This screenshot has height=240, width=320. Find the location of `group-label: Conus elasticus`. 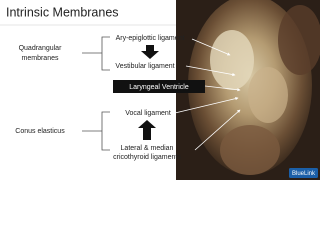

group-label: Conus elasticus is located at coordinates (40, 131).